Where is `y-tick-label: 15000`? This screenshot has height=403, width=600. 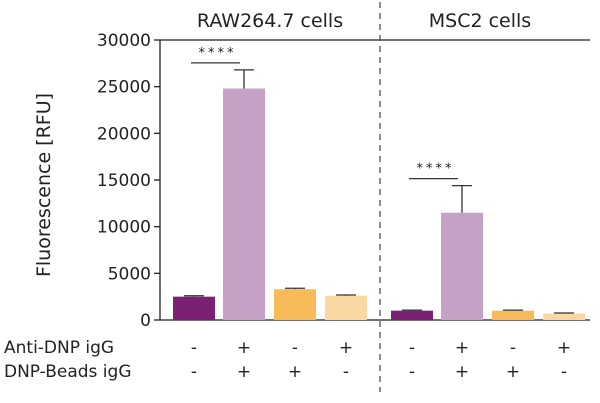 y-tick-label: 15000 is located at coordinates (124, 181).